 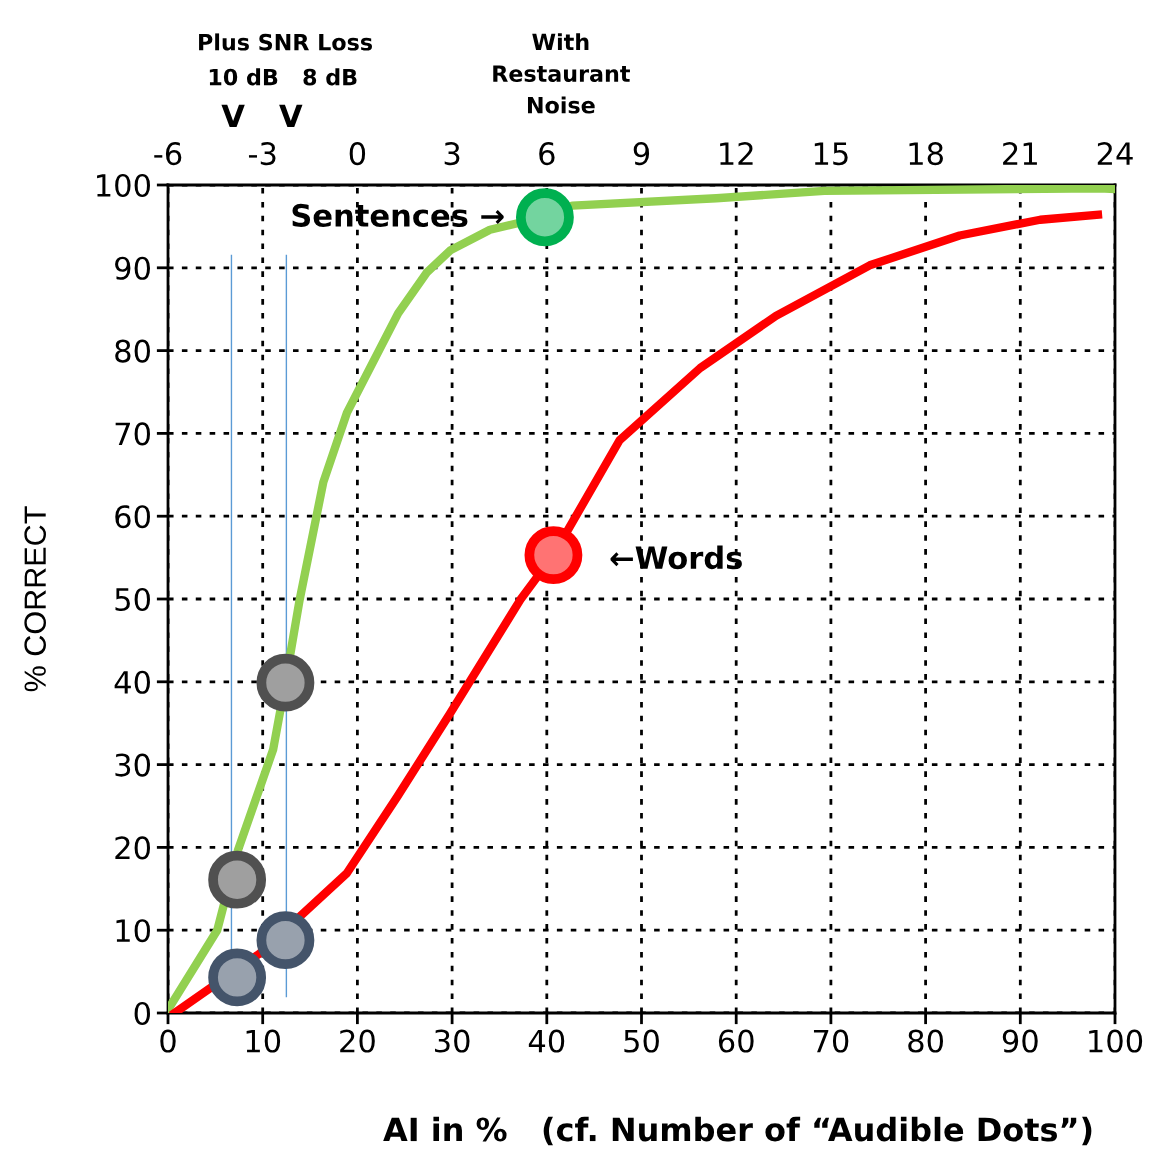 What do you see at coordinates (641, 1041) in the screenshot?
I see `x-tick-label: 50` at bounding box center [641, 1041].